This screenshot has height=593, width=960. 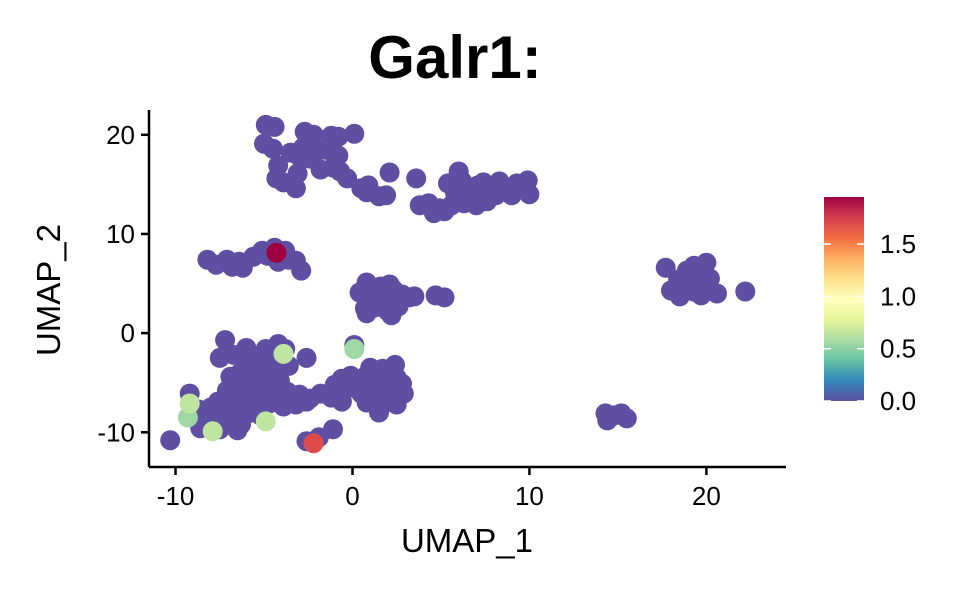 What do you see at coordinates (870, 322) in the screenshot?
I see `colorbar-ticks: 0.0 0.5 1.0 1.5` at bounding box center [870, 322].